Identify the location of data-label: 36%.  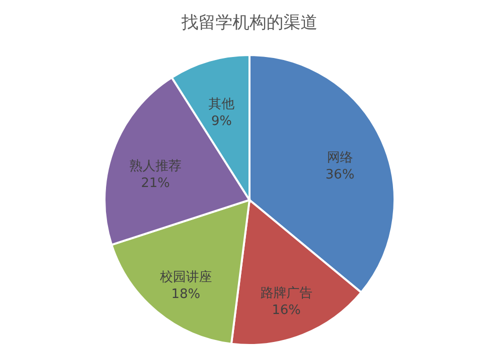
(340, 174).